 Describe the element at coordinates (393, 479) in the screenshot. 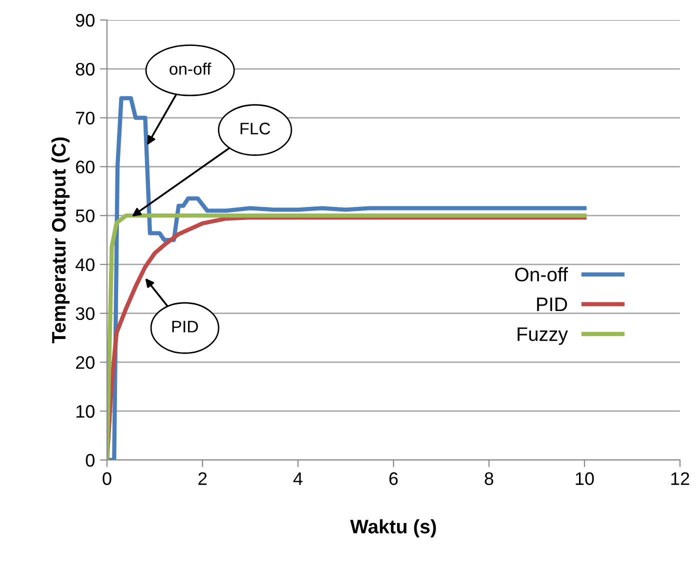

I see `x-tick-label: 6` at that location.